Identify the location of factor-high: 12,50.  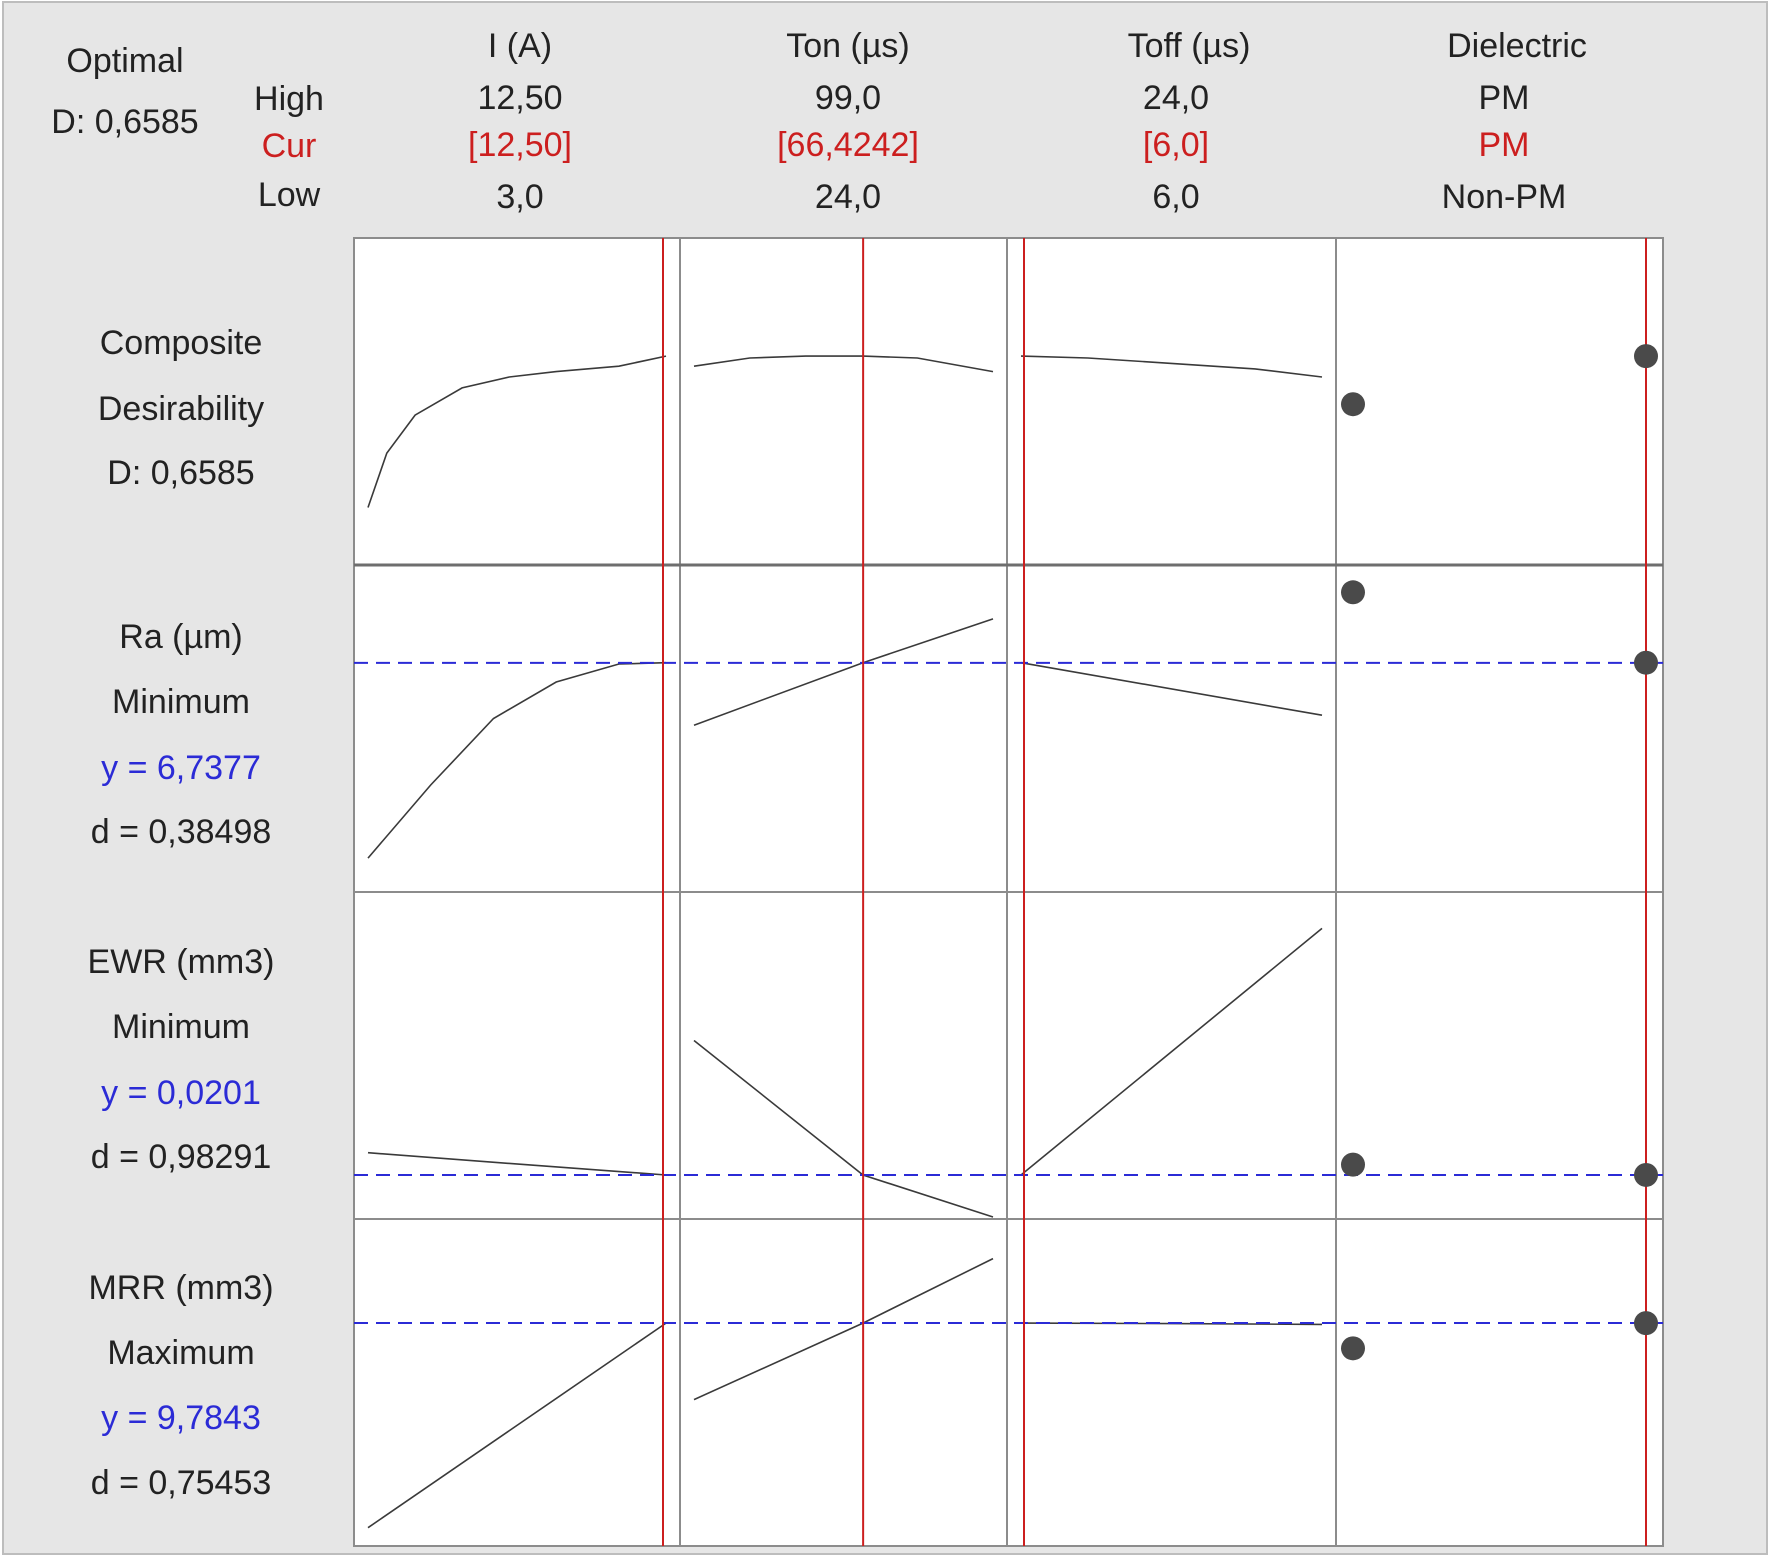
(519, 98).